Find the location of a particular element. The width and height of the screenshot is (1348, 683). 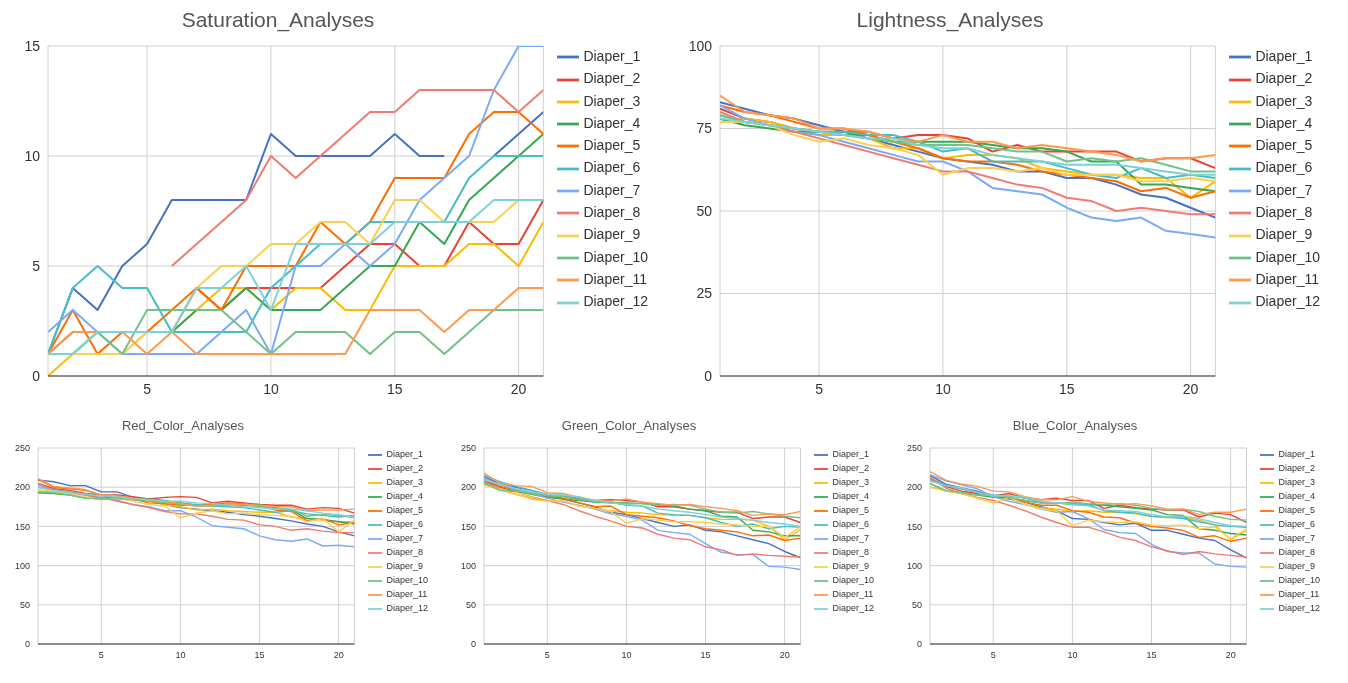

chart-title: Saturation_Analyses is located at coordinates (278, 21).